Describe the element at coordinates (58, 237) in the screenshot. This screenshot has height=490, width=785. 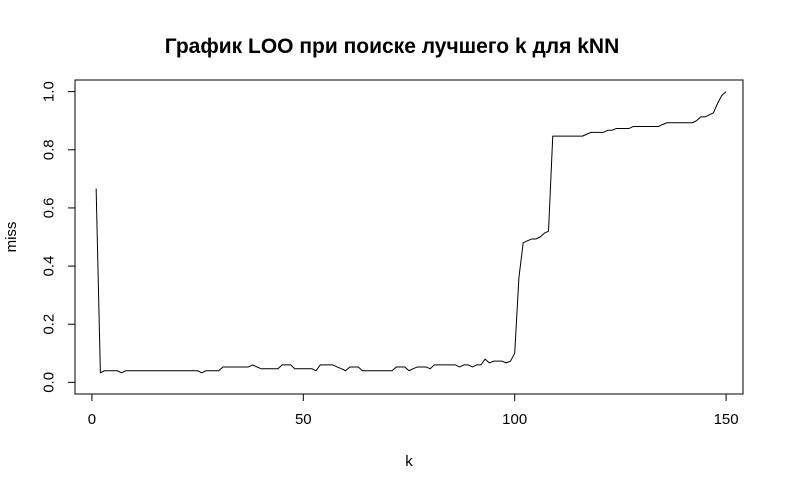
I see `y-axis: 0.0 0.2 0.4 0.6 0.8 1.0` at that location.